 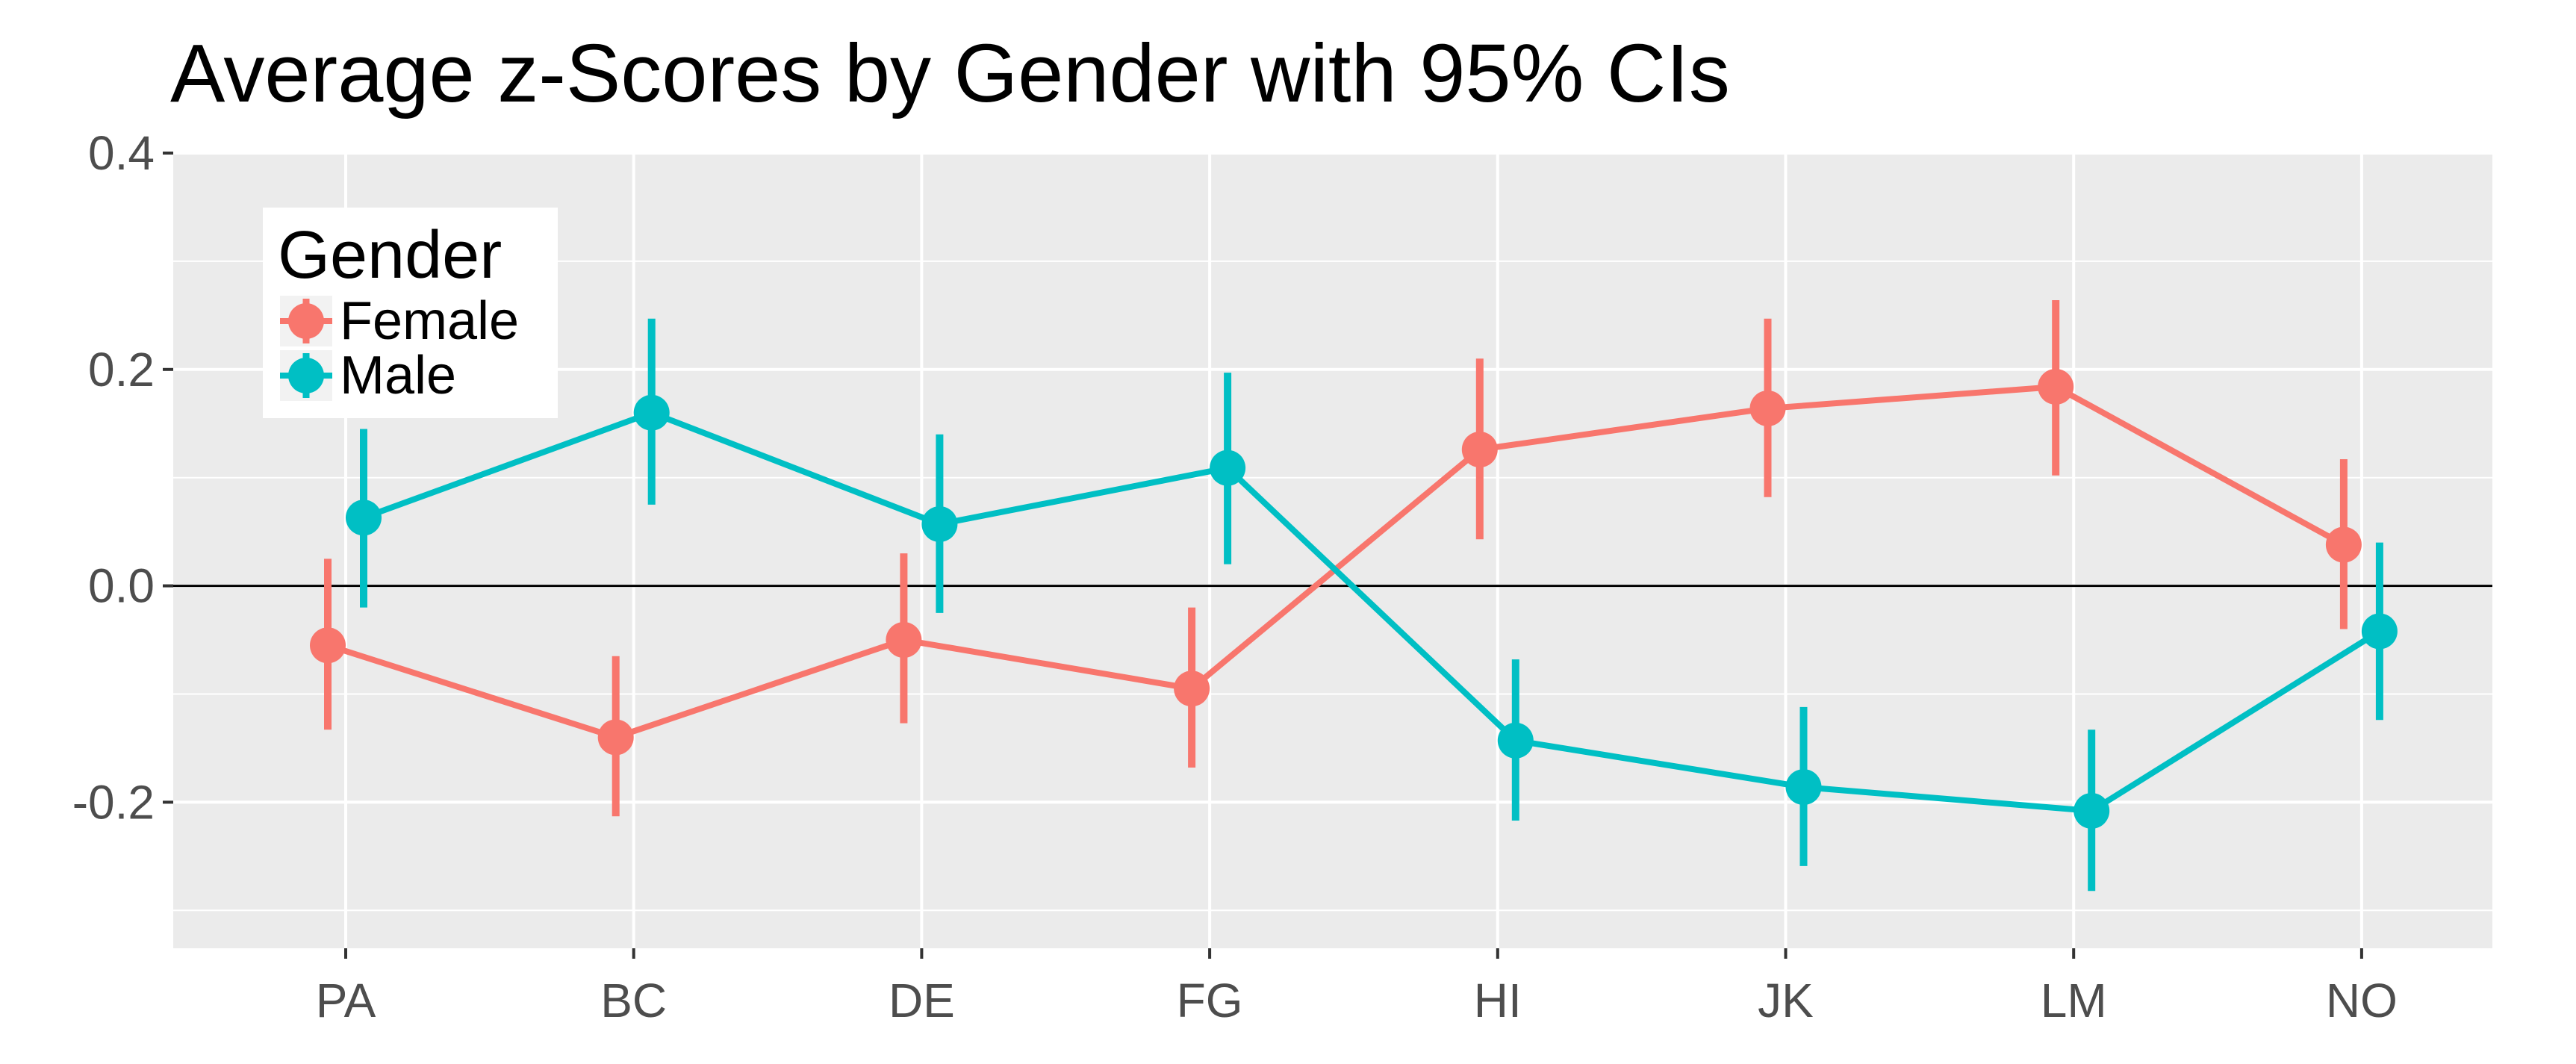 I want to click on x-tick-label: NO, so click(x=2362, y=1000).